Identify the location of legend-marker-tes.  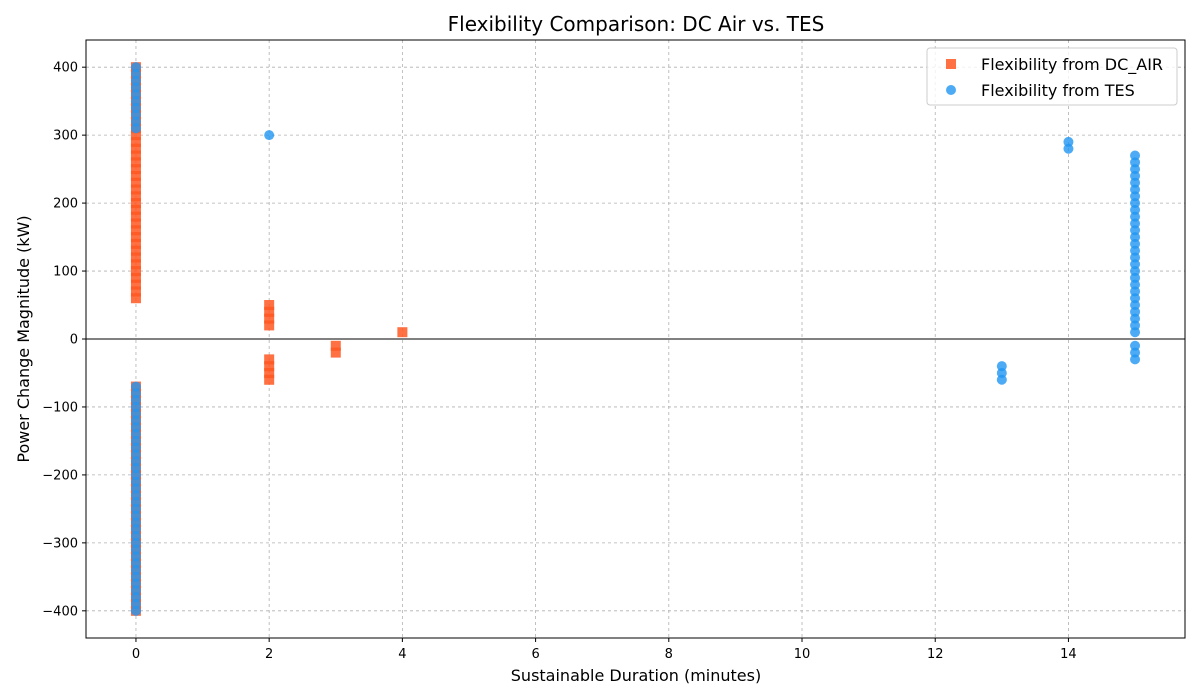
(951, 90).